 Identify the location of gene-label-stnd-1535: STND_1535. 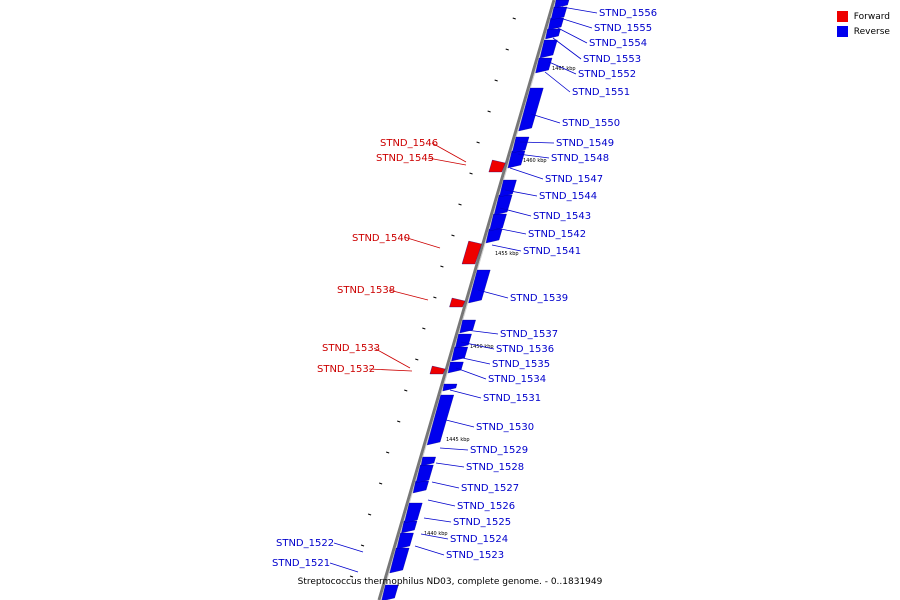
(521, 364).